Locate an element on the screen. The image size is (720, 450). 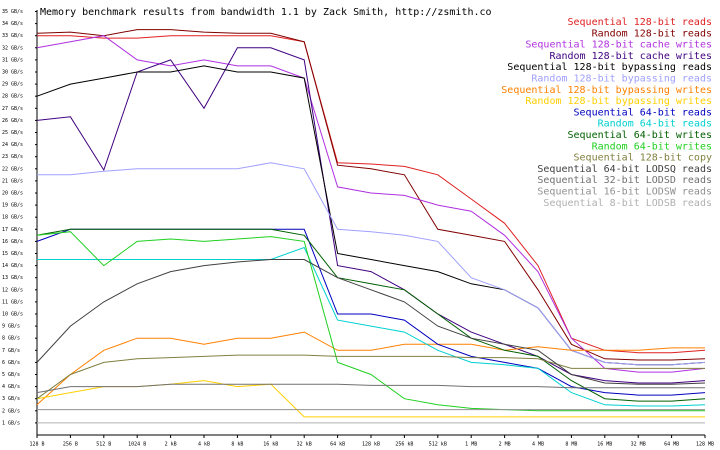
legend-entry: Sequential 128-bit bypassing writes is located at coordinates (606, 90).